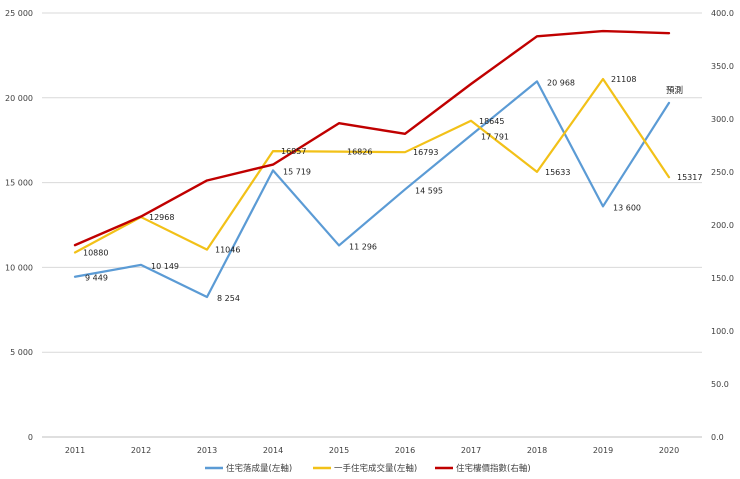  Describe the element at coordinates (141, 450) in the screenshot. I see `x-tick-label: 2012` at that location.